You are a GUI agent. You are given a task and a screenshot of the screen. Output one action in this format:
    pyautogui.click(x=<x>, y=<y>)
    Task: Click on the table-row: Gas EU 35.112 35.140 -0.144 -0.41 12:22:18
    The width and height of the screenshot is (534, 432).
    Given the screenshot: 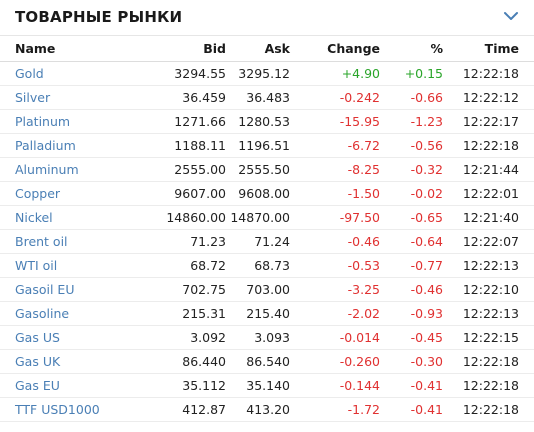 What is the action you would take?
    pyautogui.click(x=267, y=386)
    